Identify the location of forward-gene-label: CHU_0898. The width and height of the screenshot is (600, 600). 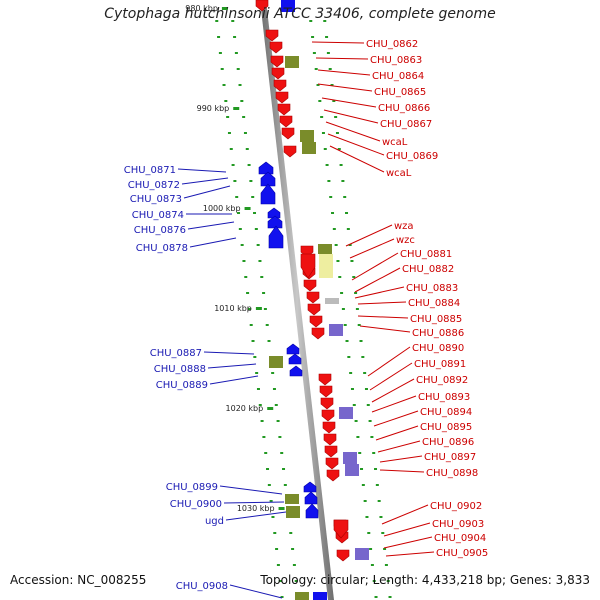
(452, 473).